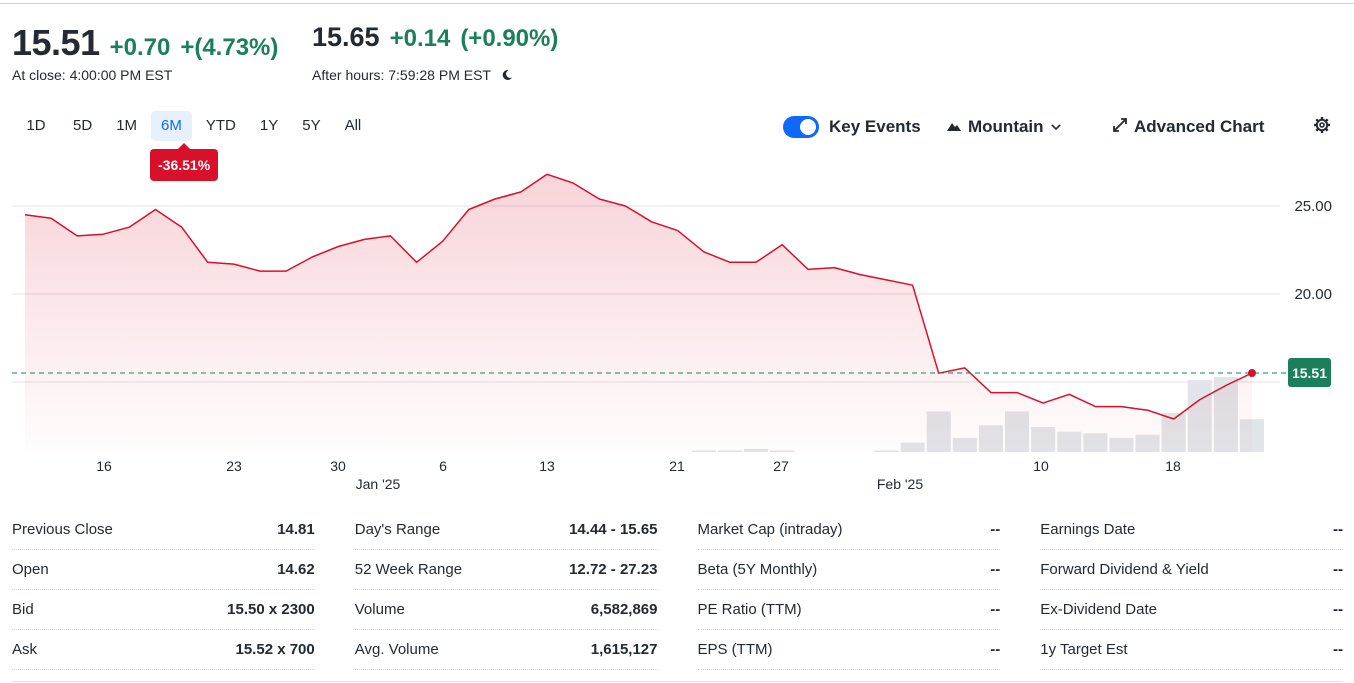  I want to click on stat-label: Day's Range, so click(397, 529).